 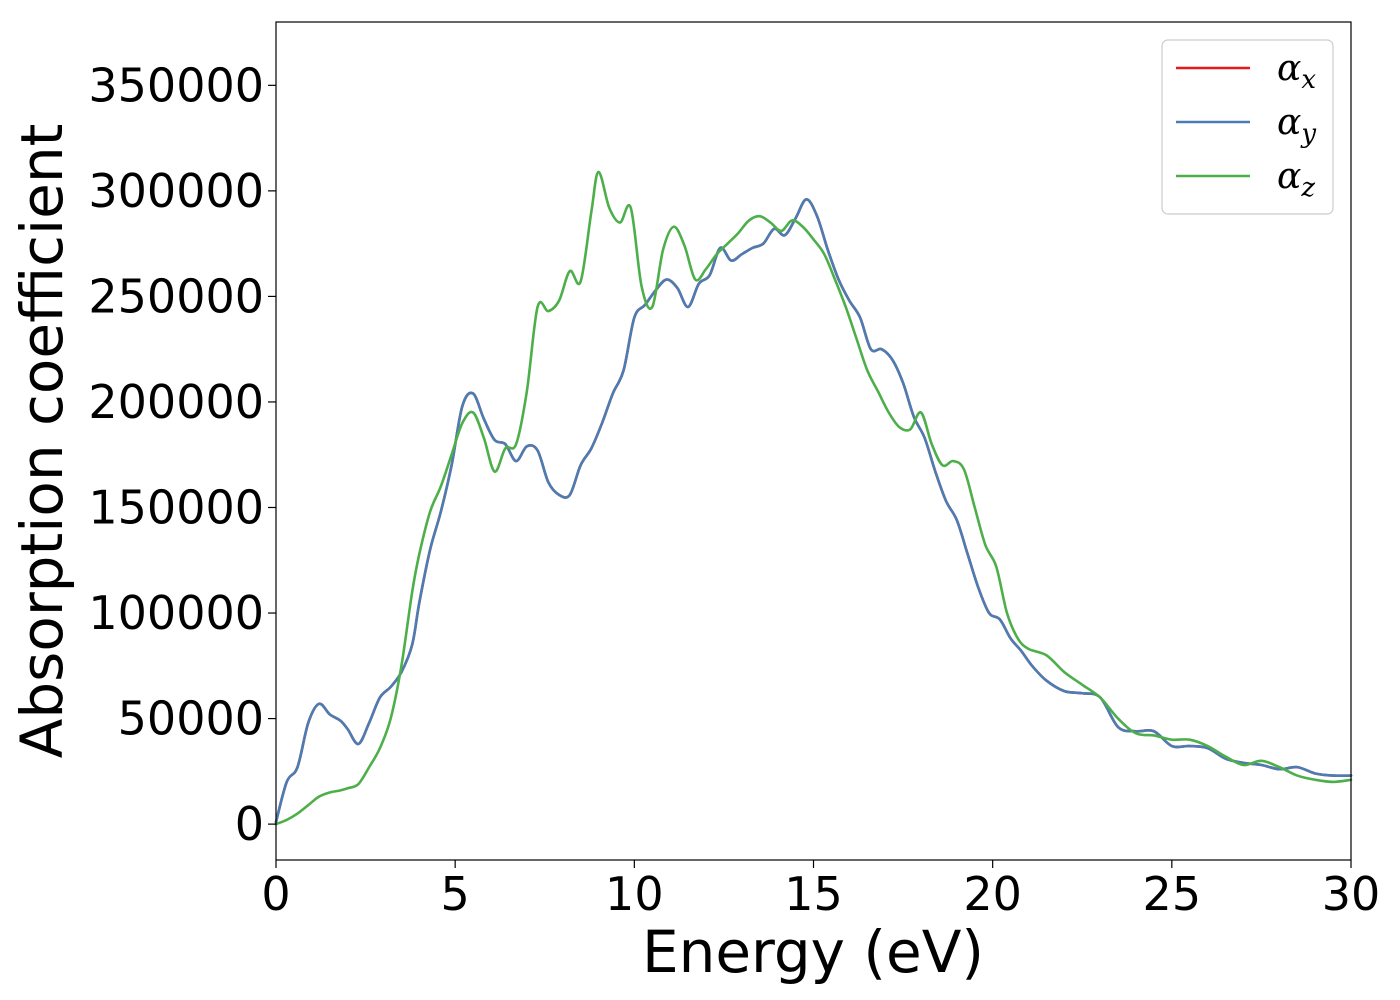 I want to click on y-tick-label: 100000, so click(x=176, y=613).